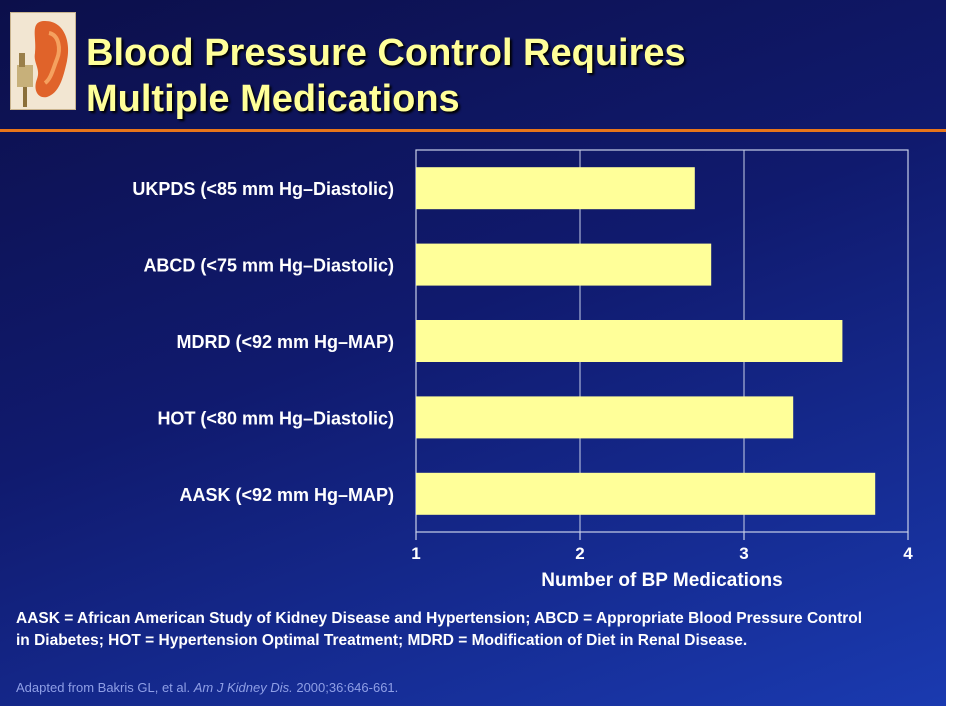 Image resolution: width=960 pixels, height=720 pixels. Describe the element at coordinates (908, 553) in the screenshot. I see `x-tick-label: 4` at that location.